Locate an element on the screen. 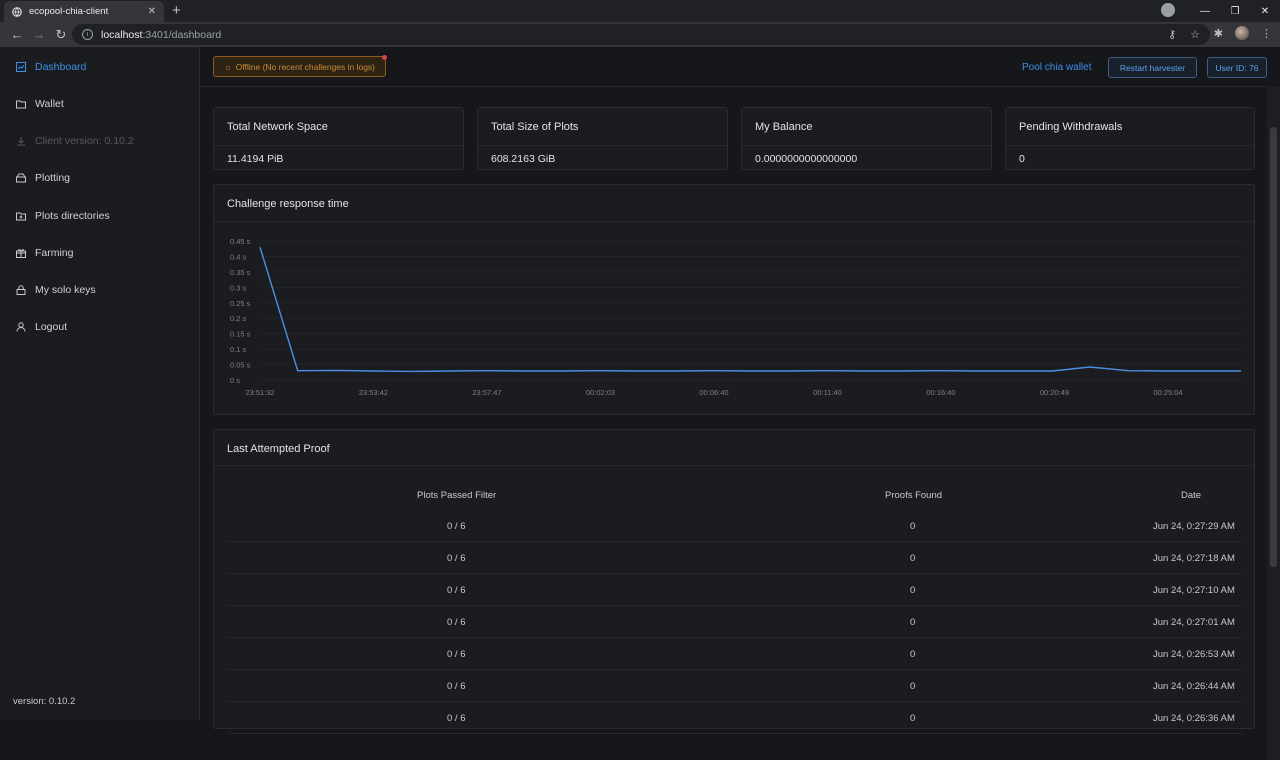 This screenshot has width=1280, height=760. browser-tab: ecopool-chia-client ✕ is located at coordinates (84, 11).